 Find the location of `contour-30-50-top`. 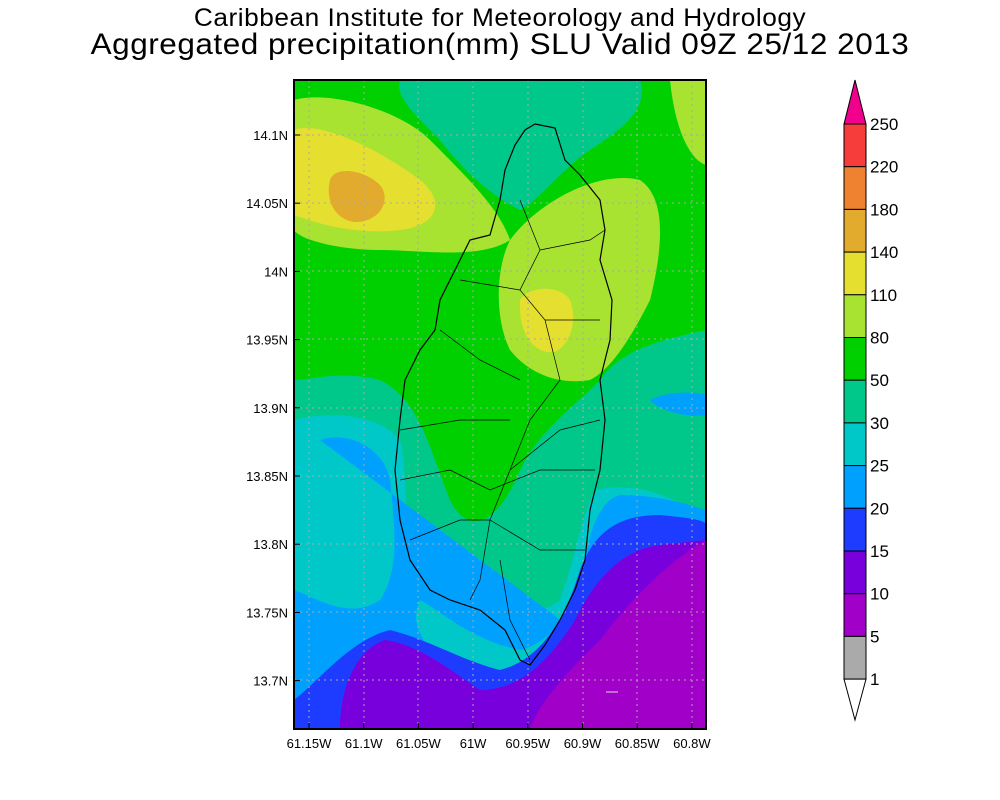

contour-30-50-top is located at coordinates (520, 145).